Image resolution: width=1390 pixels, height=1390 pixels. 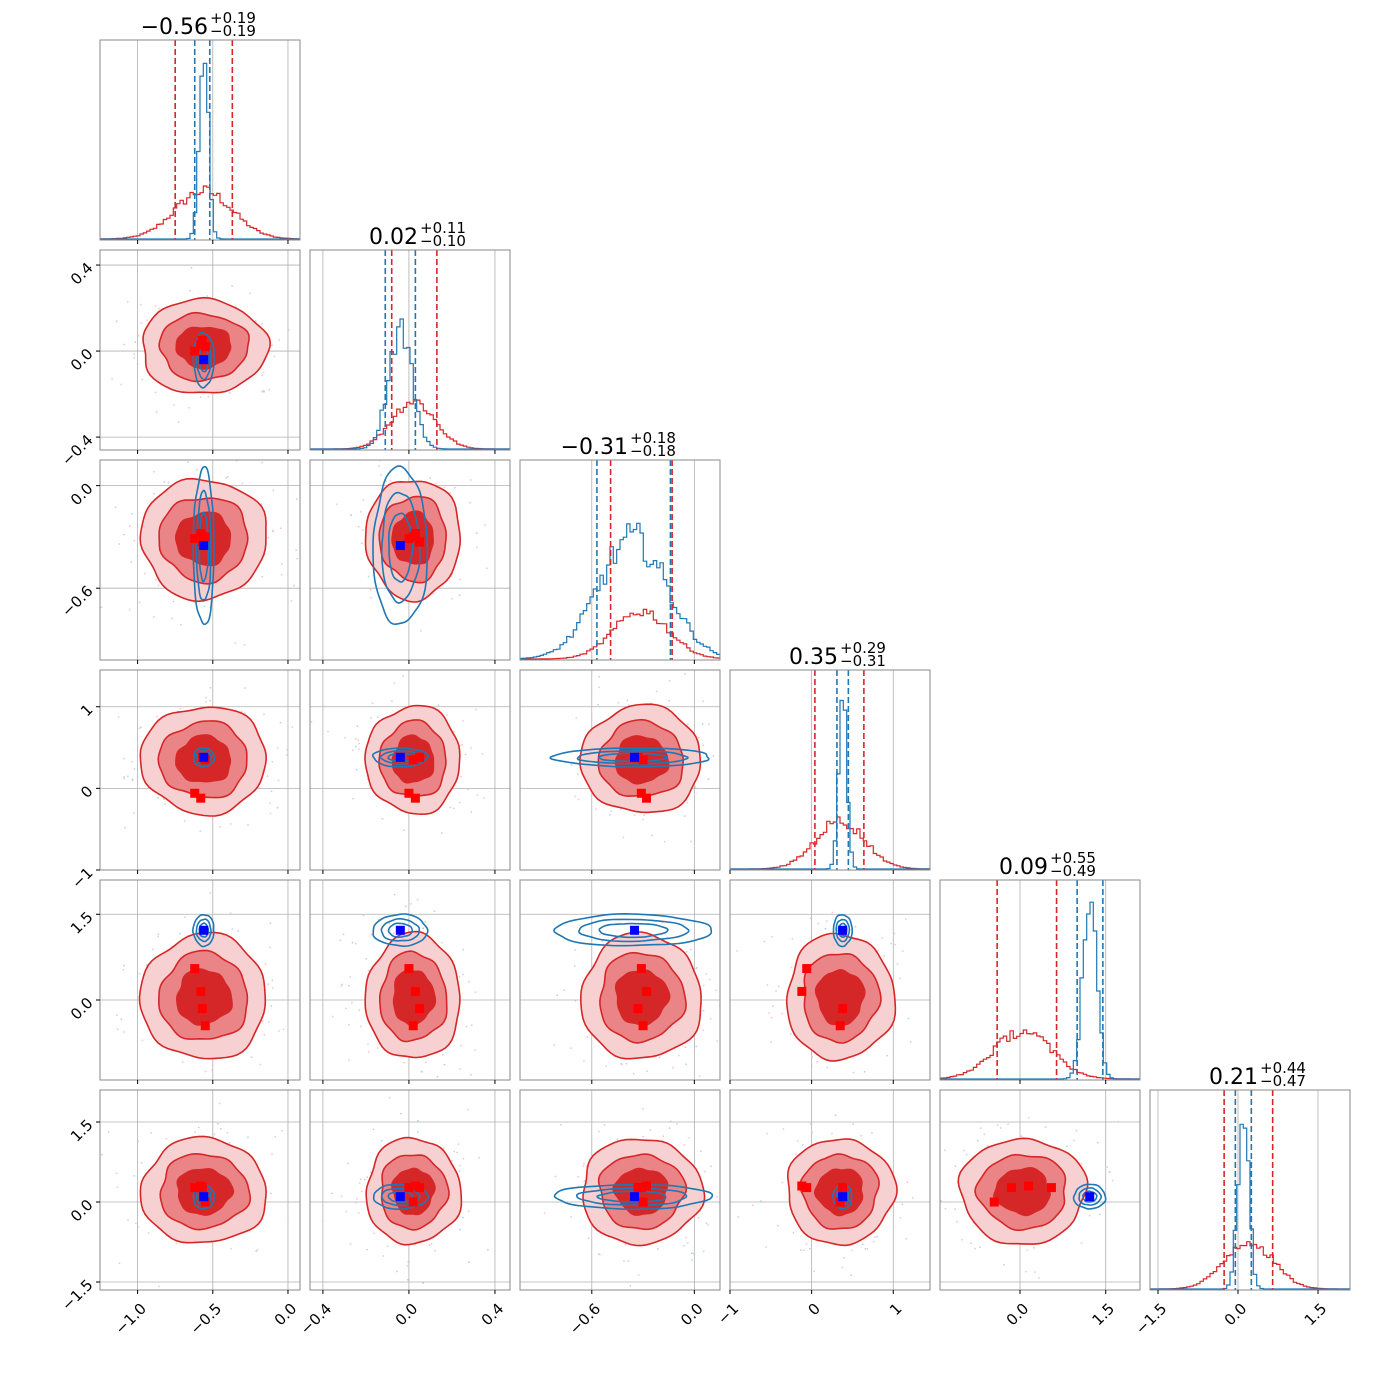 What do you see at coordinates (594, 447) in the screenshot?
I see `title-median: −0.31` at bounding box center [594, 447].